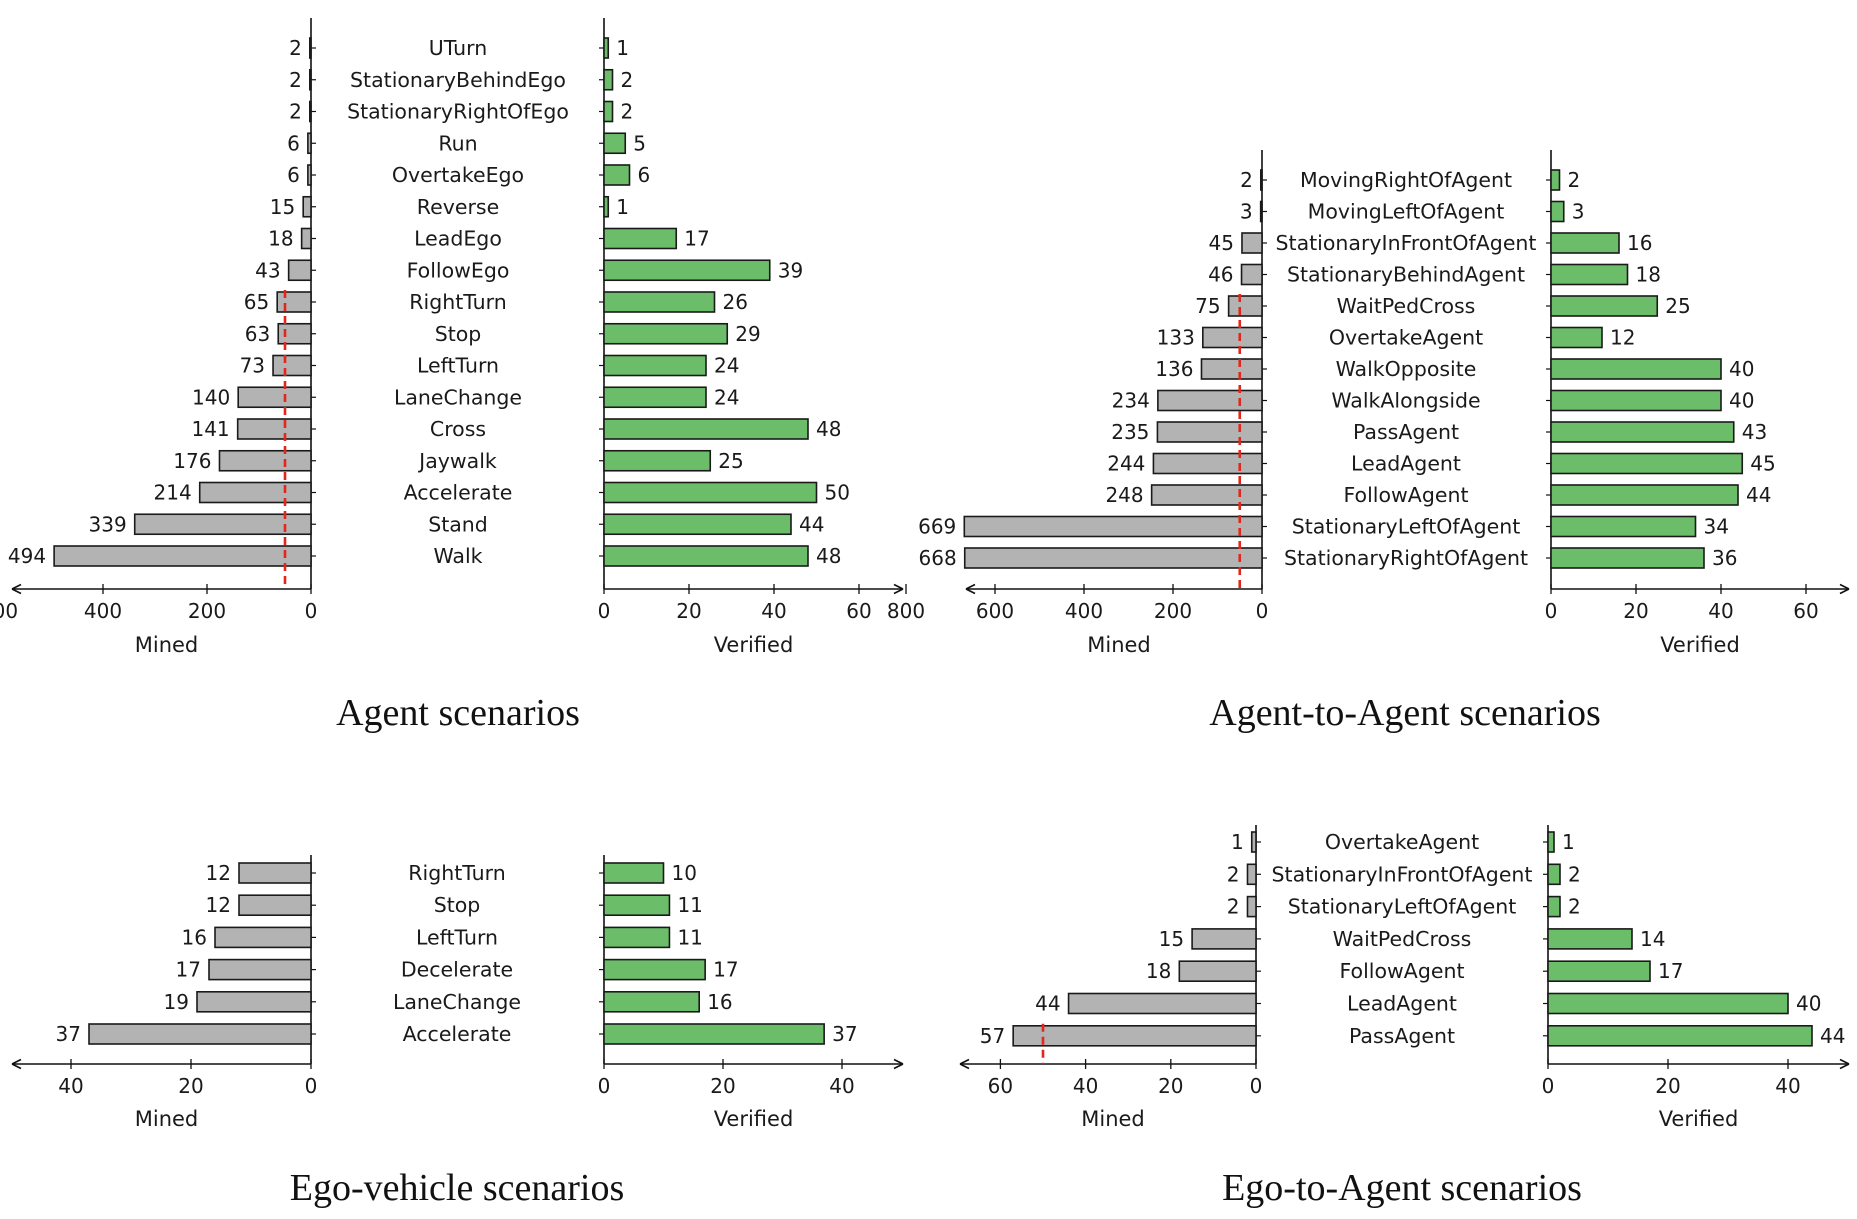  Describe the element at coordinates (622, 207) in the screenshot. I see `agent-verified-value-label: 1` at that location.